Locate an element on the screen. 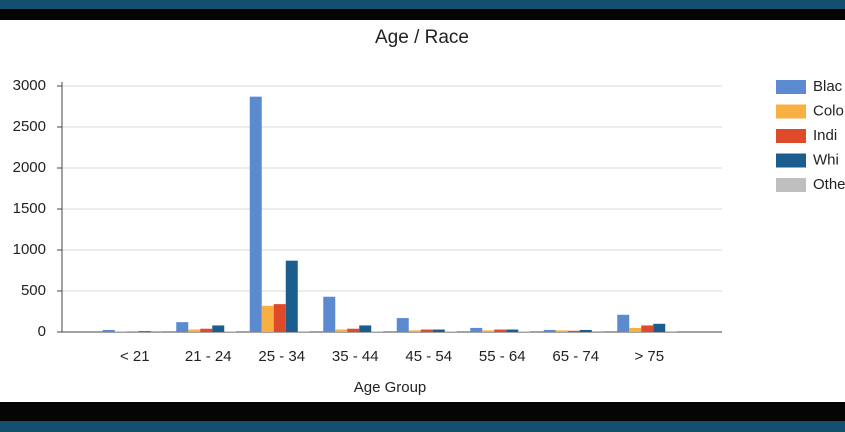 Image resolution: width=845 pixels, height=432 pixels. legend-label: Indi is located at coordinates (825, 135).